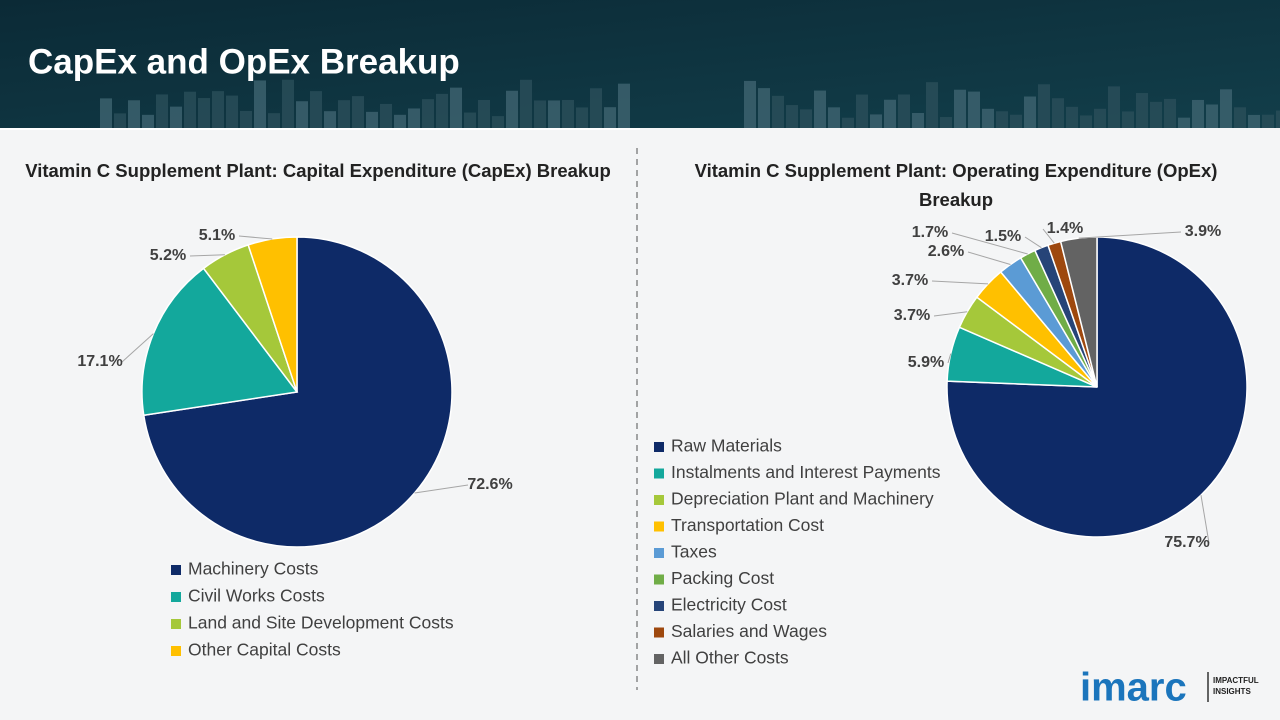 The height and width of the screenshot is (720, 1280). What do you see at coordinates (946, 251) in the screenshot?
I see `data-label: 2.6%` at bounding box center [946, 251].